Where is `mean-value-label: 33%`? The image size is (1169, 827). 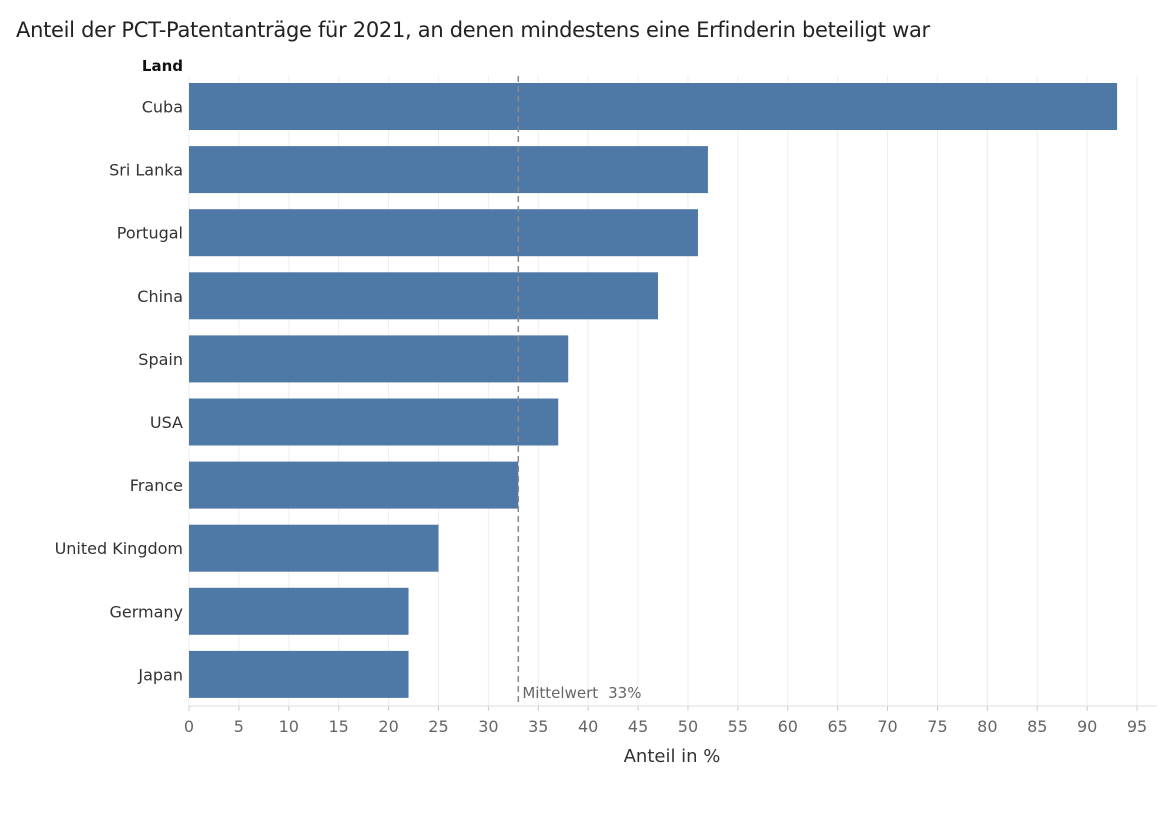
mean-value-label: 33% is located at coordinates (624, 693).